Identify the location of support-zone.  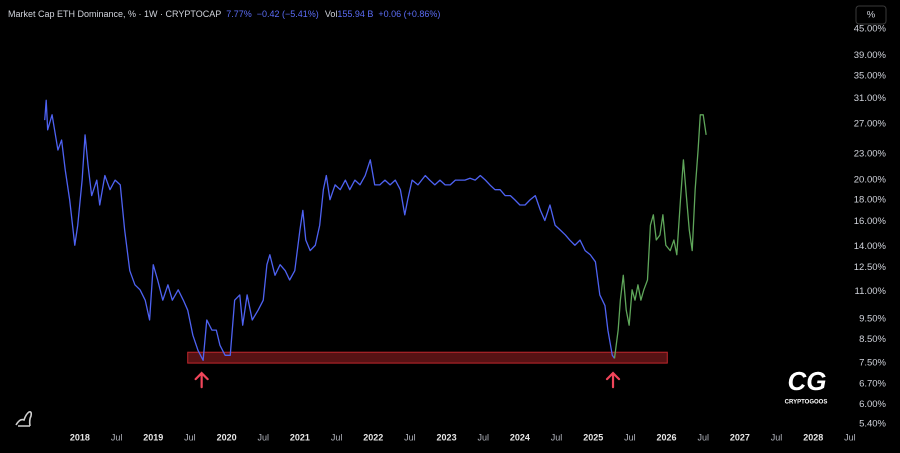
(427, 357).